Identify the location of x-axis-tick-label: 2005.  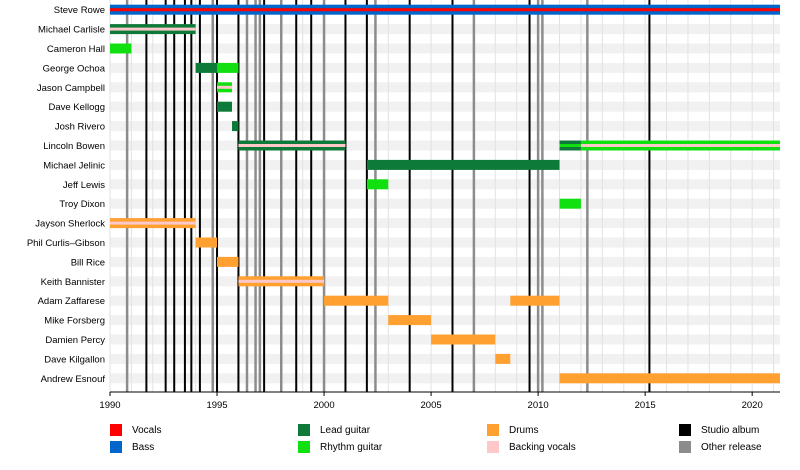
(431, 405).